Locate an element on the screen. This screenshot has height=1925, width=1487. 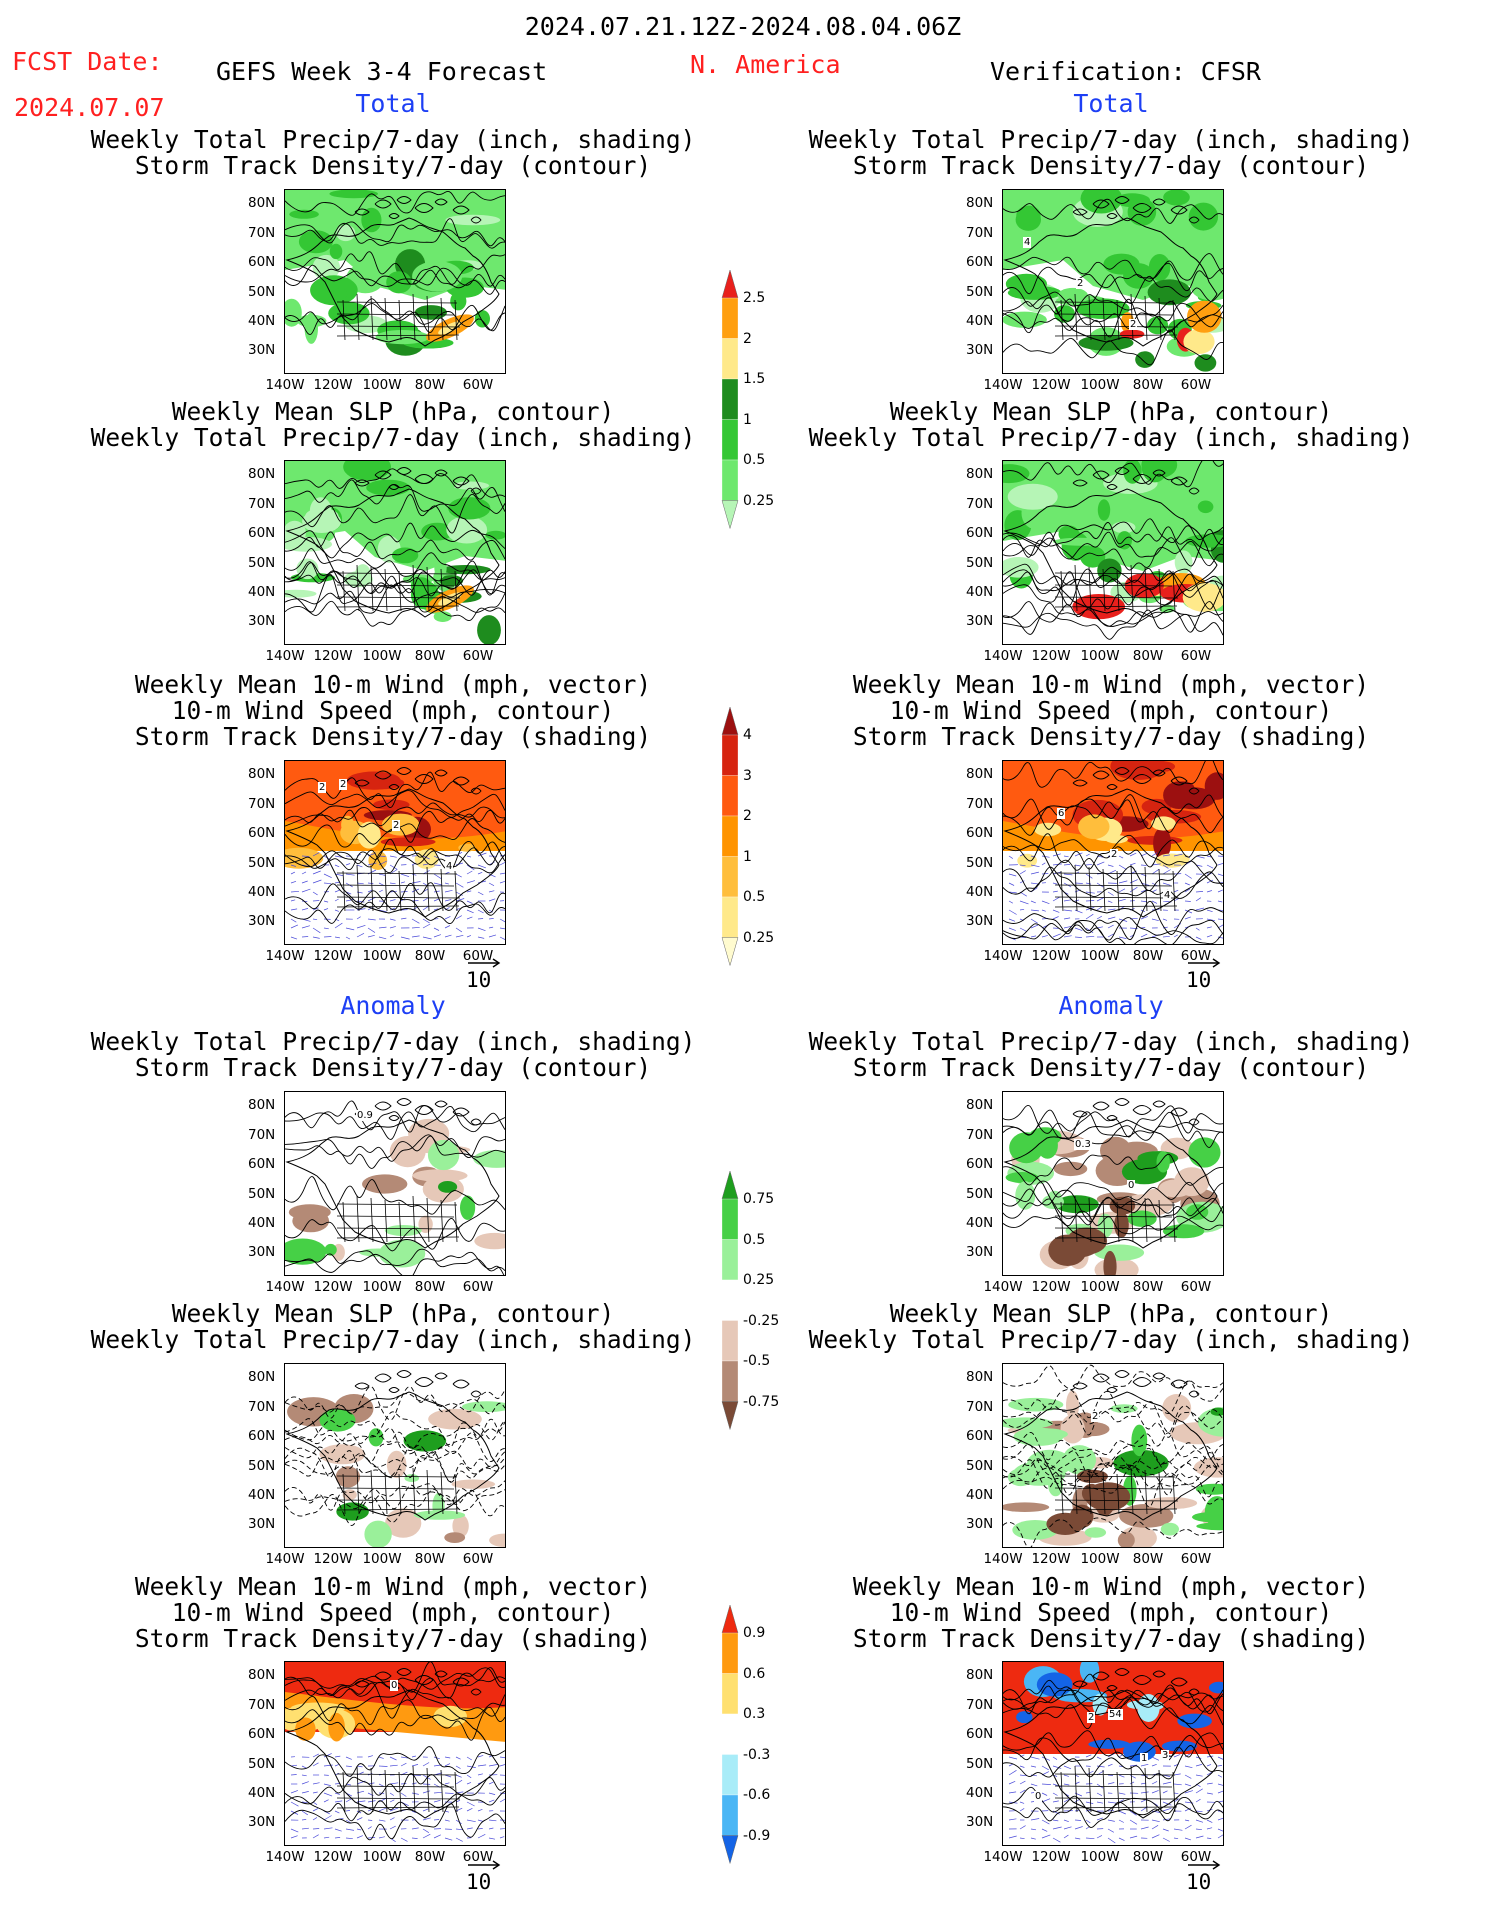
map-panel-r4-l: 0.9 is located at coordinates (395, 1183).